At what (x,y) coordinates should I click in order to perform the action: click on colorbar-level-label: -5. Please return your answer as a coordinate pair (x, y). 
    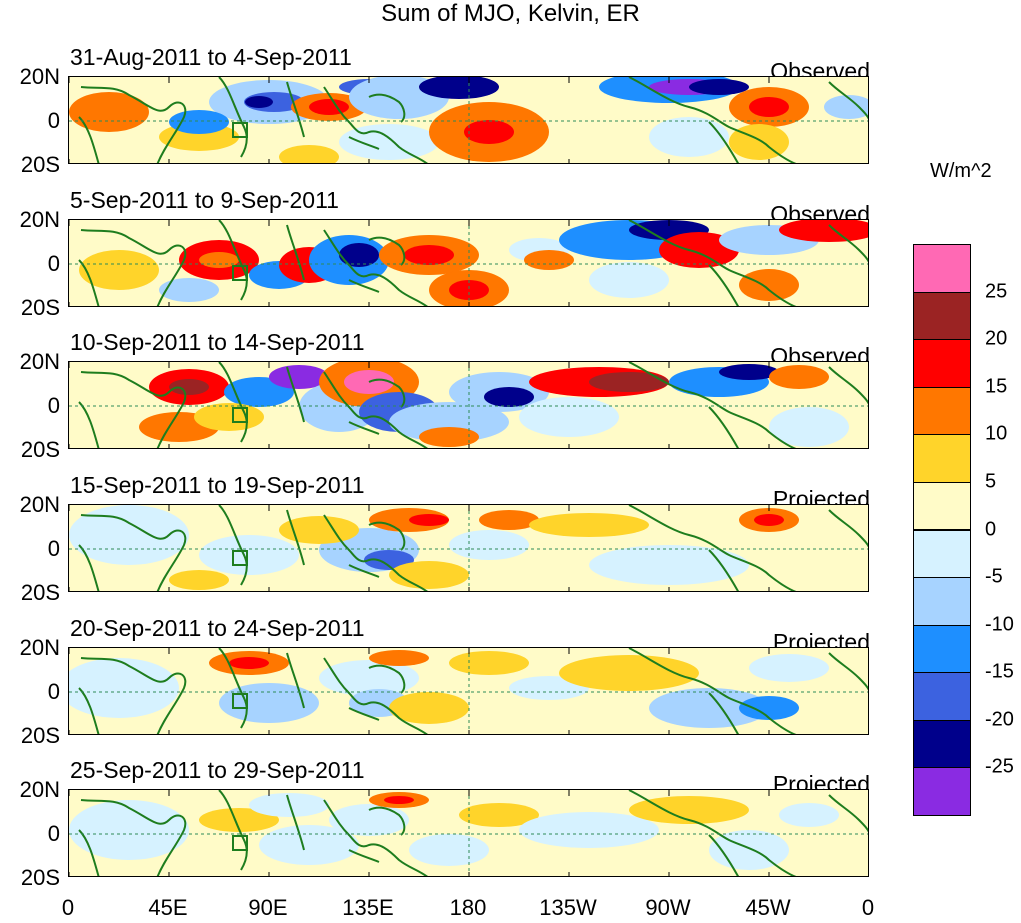
    Looking at the image, I should click on (994, 576).